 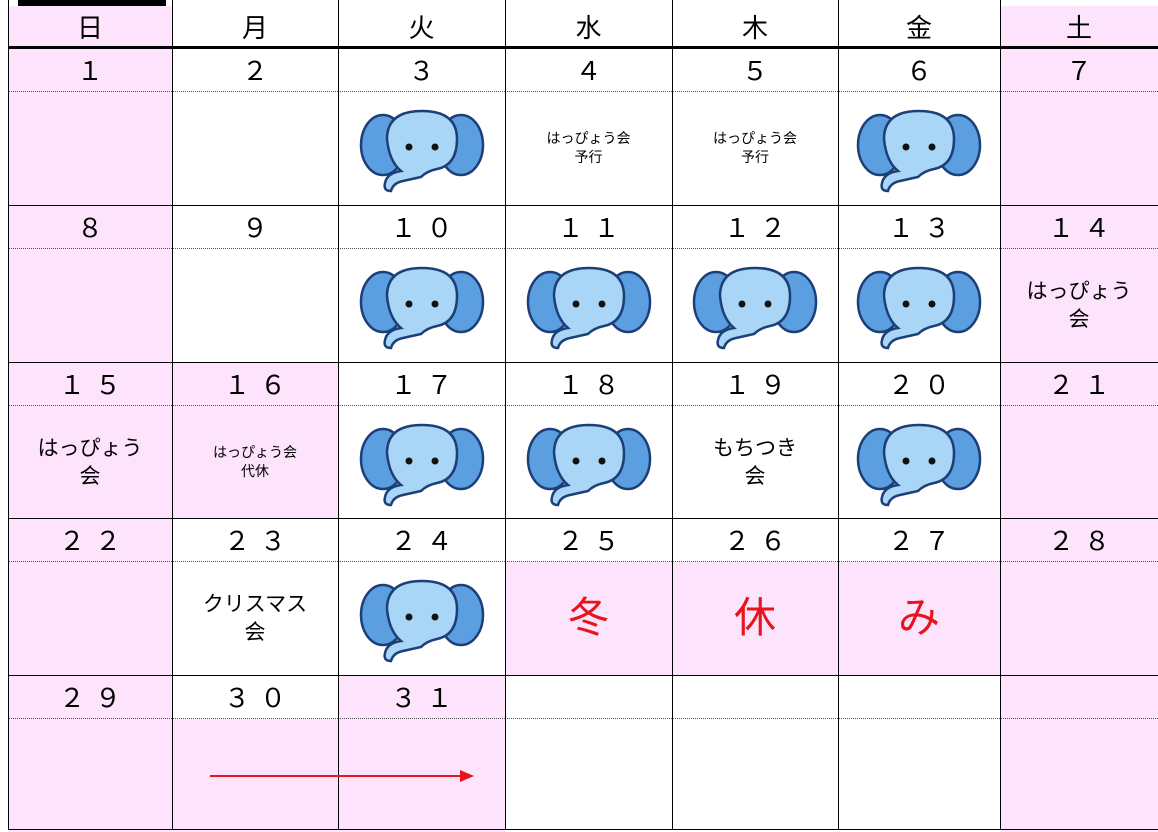 What do you see at coordinates (588, 70) in the screenshot?
I see `date-cell: ４` at bounding box center [588, 70].